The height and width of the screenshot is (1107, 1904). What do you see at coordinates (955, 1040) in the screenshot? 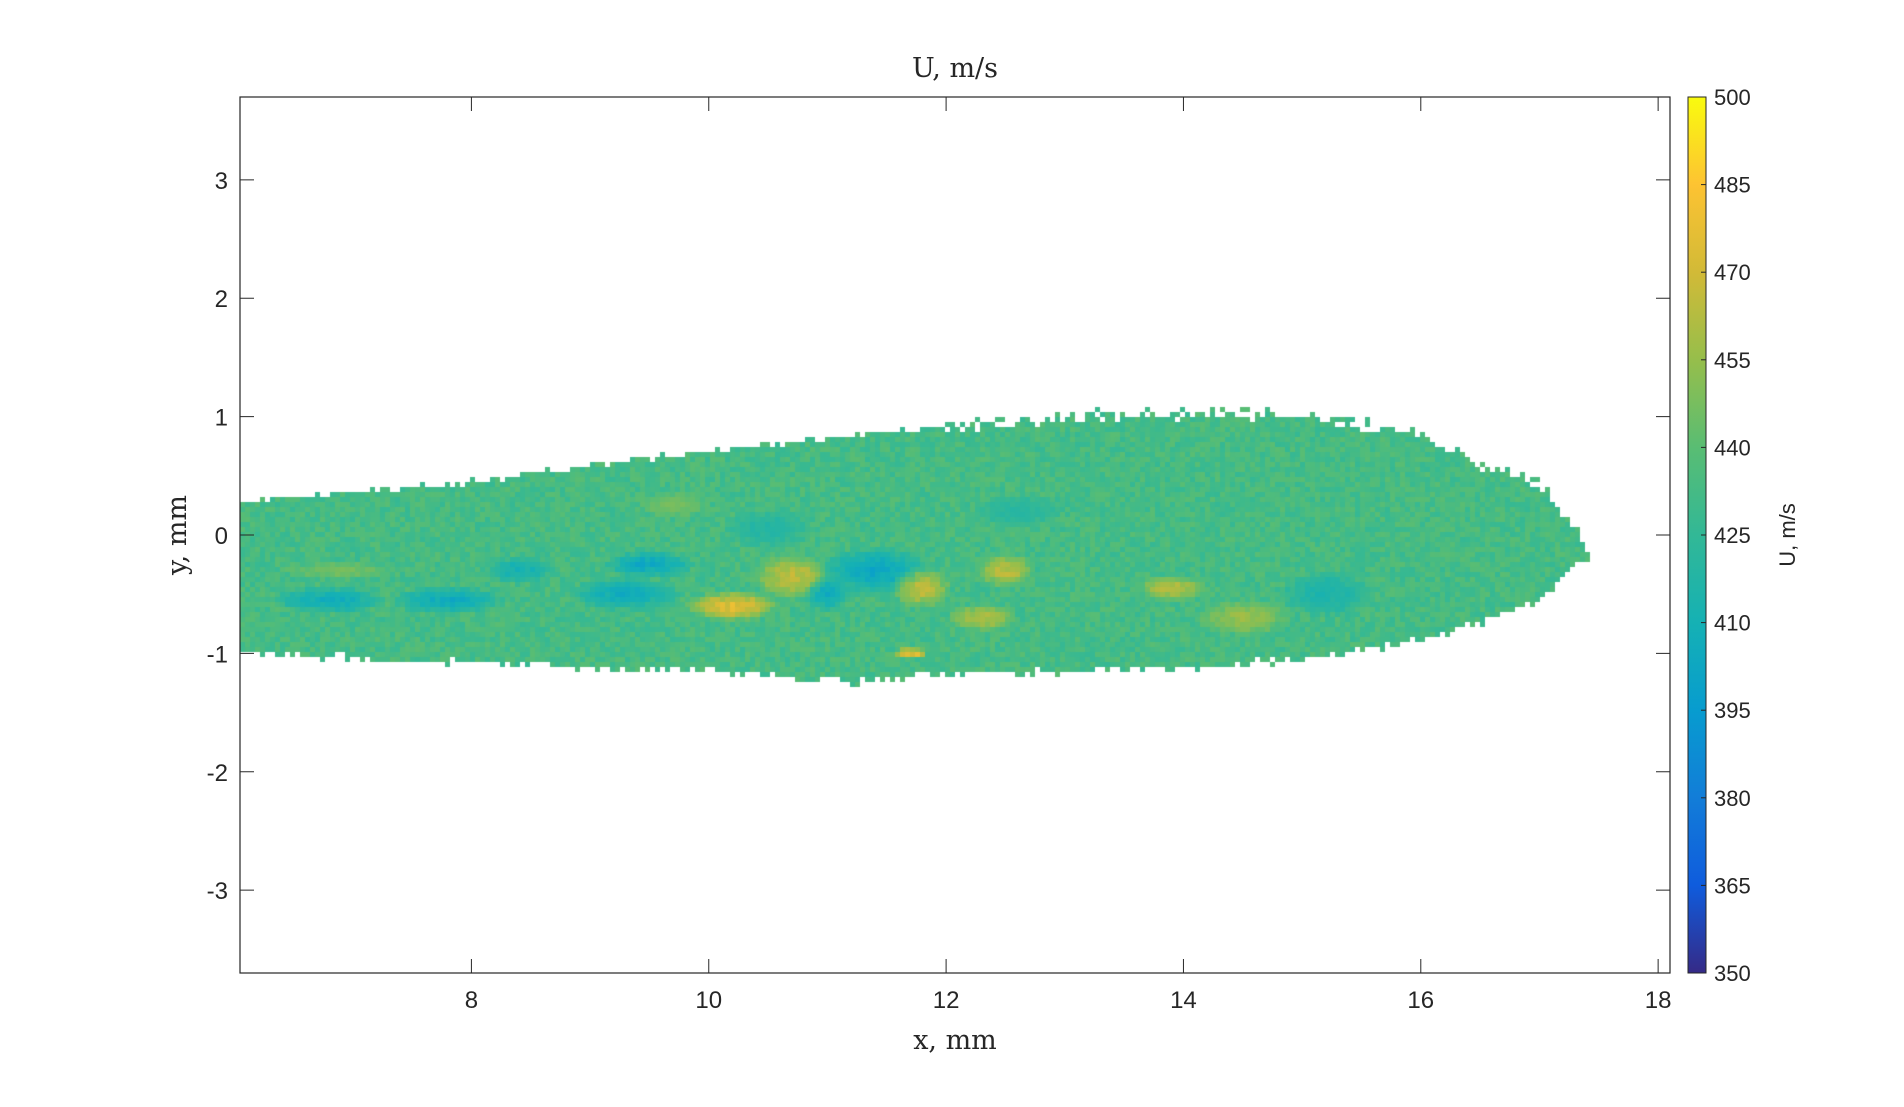
I see `x-axis-label: x, mm` at bounding box center [955, 1040].